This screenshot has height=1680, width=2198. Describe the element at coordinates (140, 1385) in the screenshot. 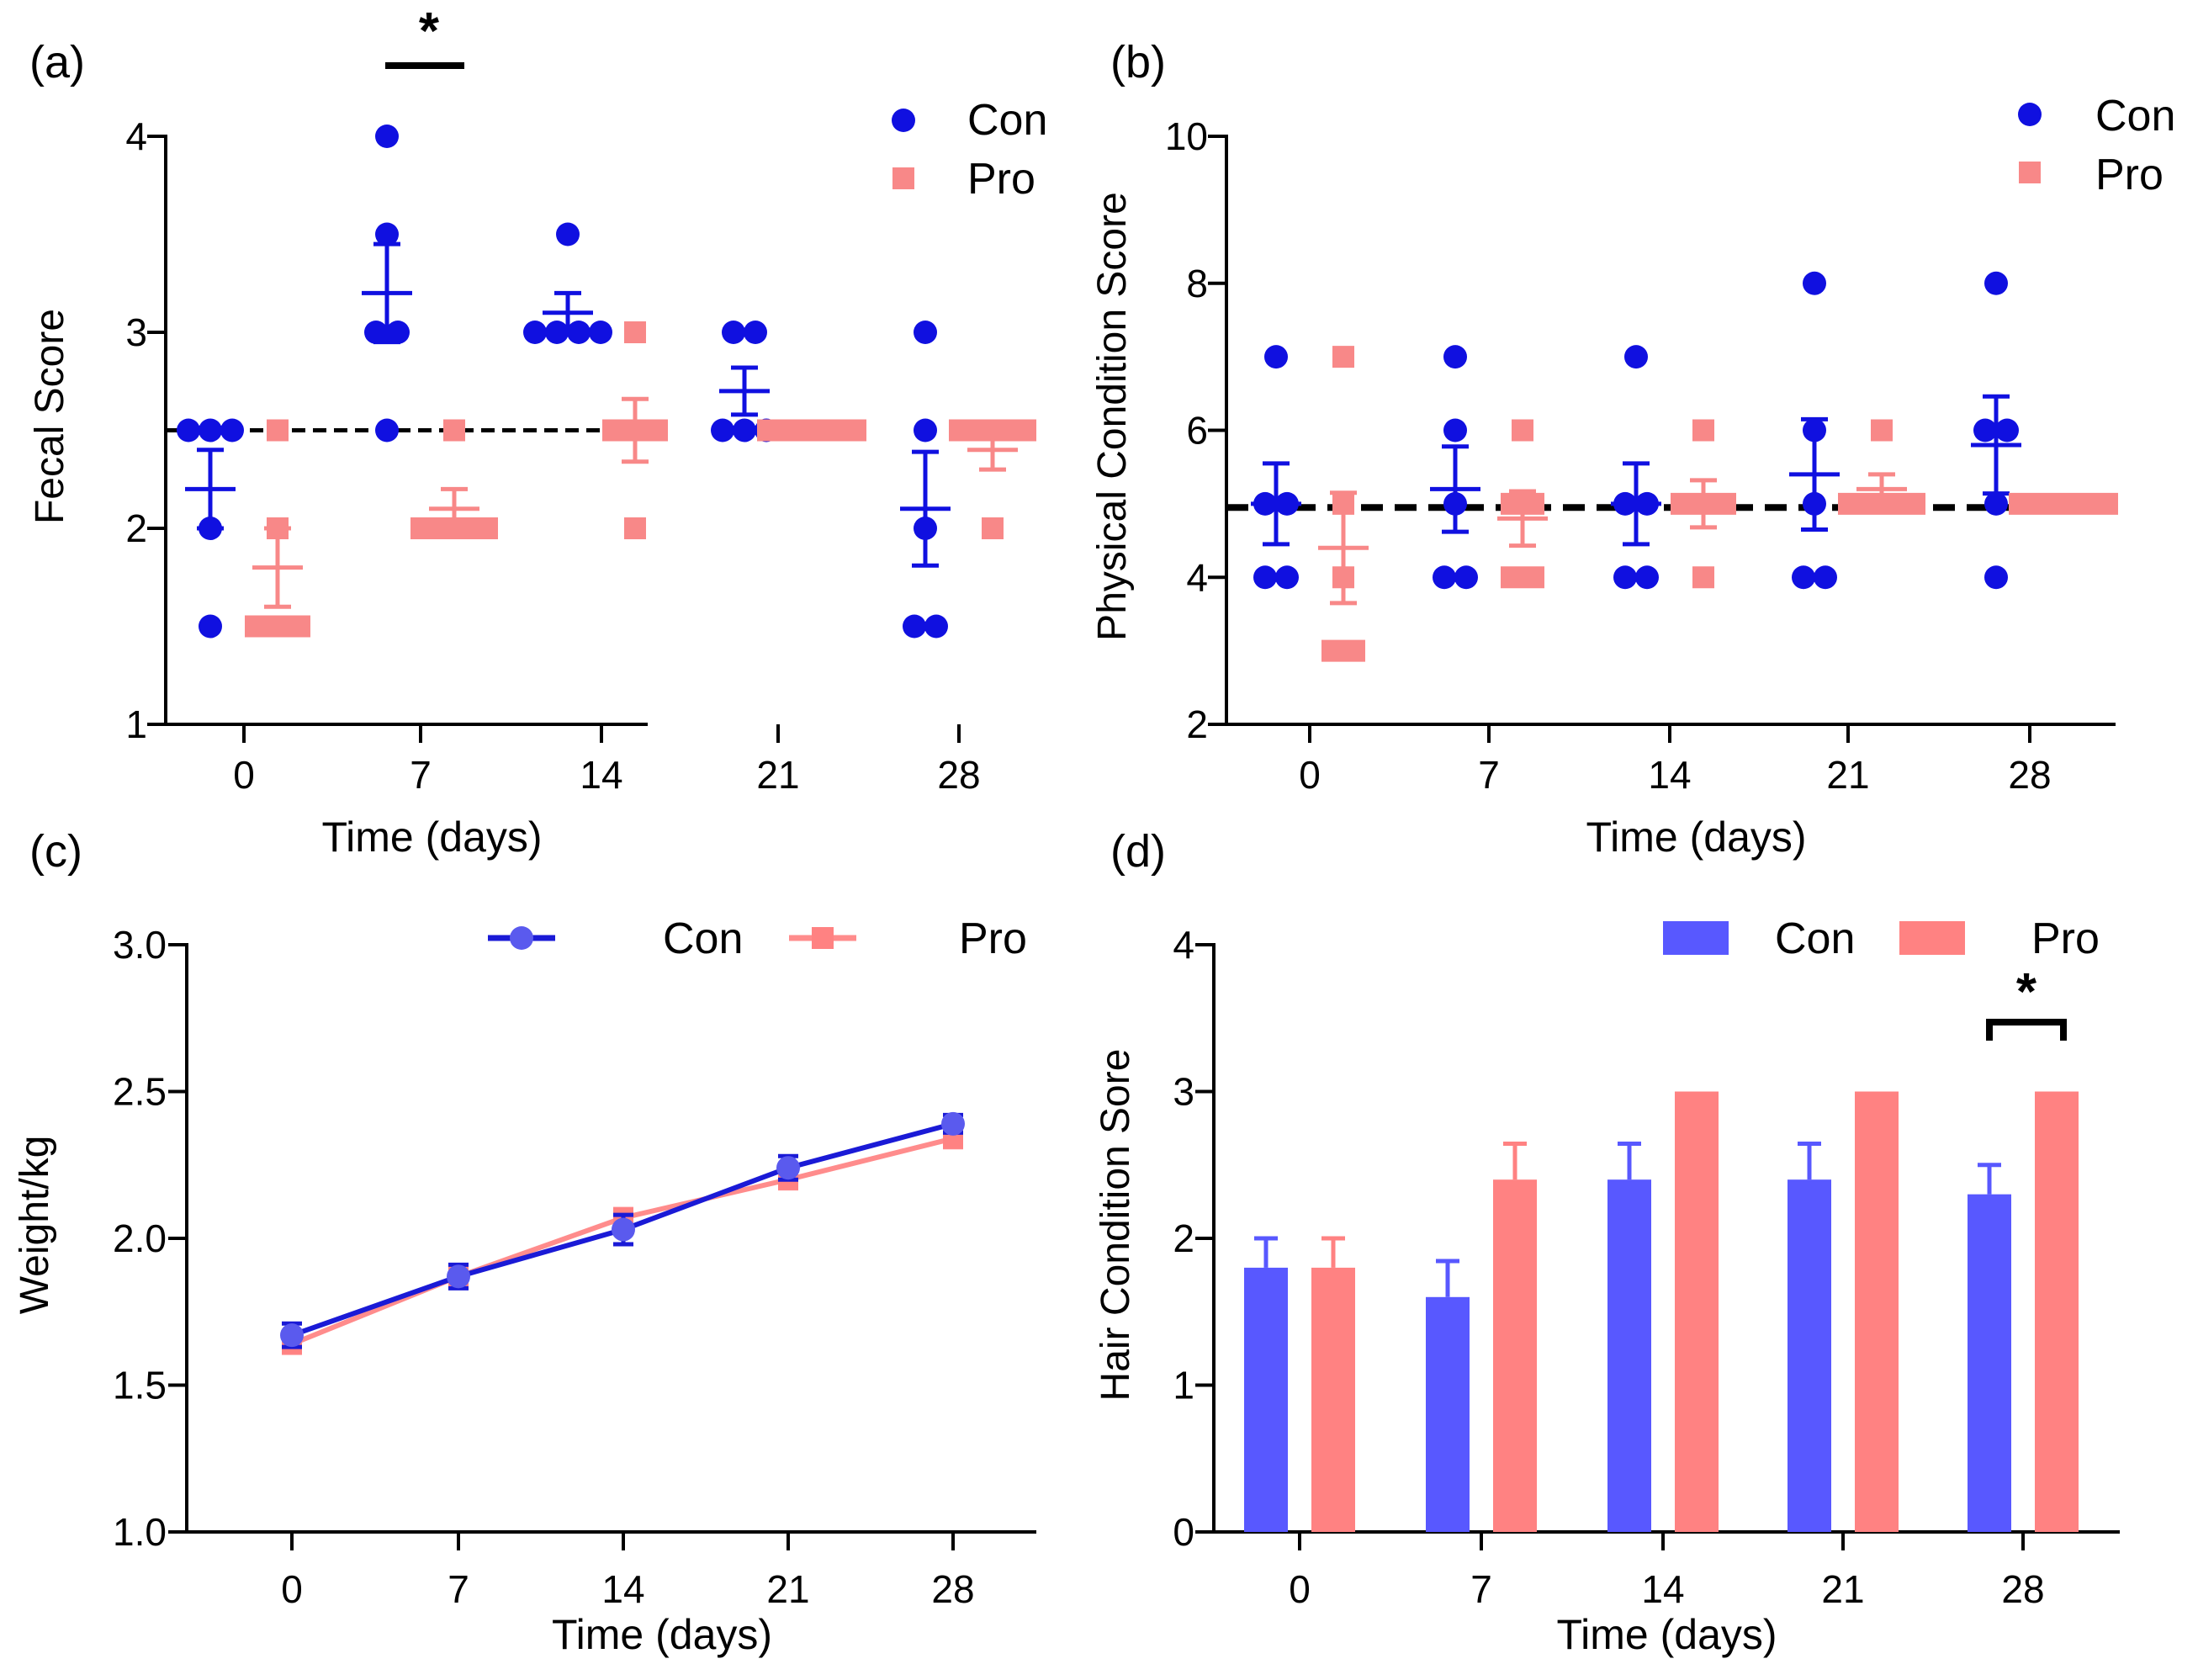

I see `y-tick-label: 1.5` at that location.